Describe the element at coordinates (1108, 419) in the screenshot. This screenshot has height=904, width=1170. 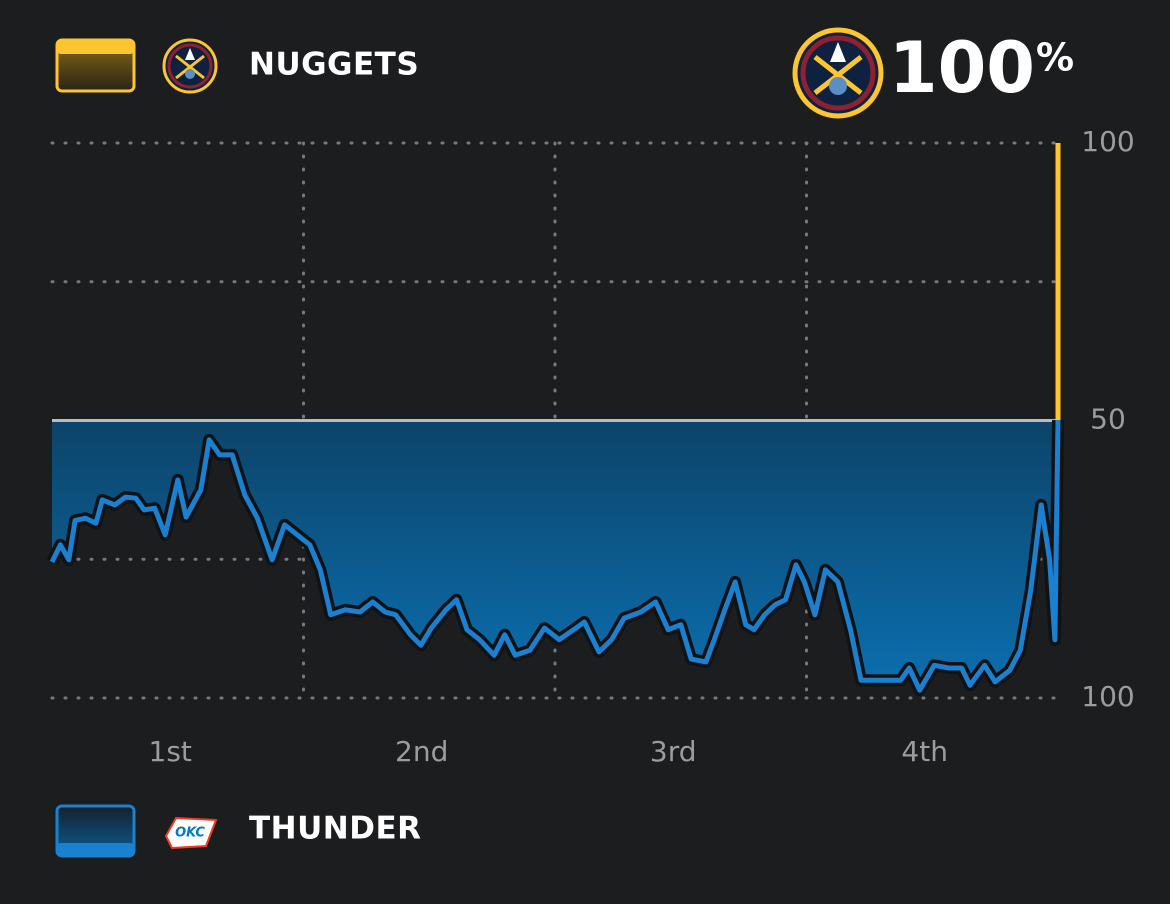
I see `y-tick-label: 50` at that location.